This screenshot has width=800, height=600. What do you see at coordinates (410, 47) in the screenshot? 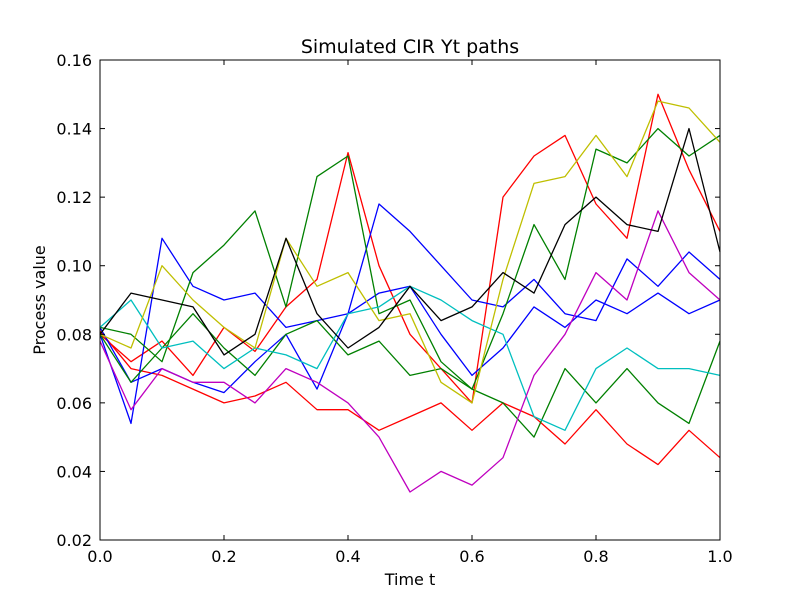
I see `chart-title: Simulated CIR Yt paths` at bounding box center [410, 47].